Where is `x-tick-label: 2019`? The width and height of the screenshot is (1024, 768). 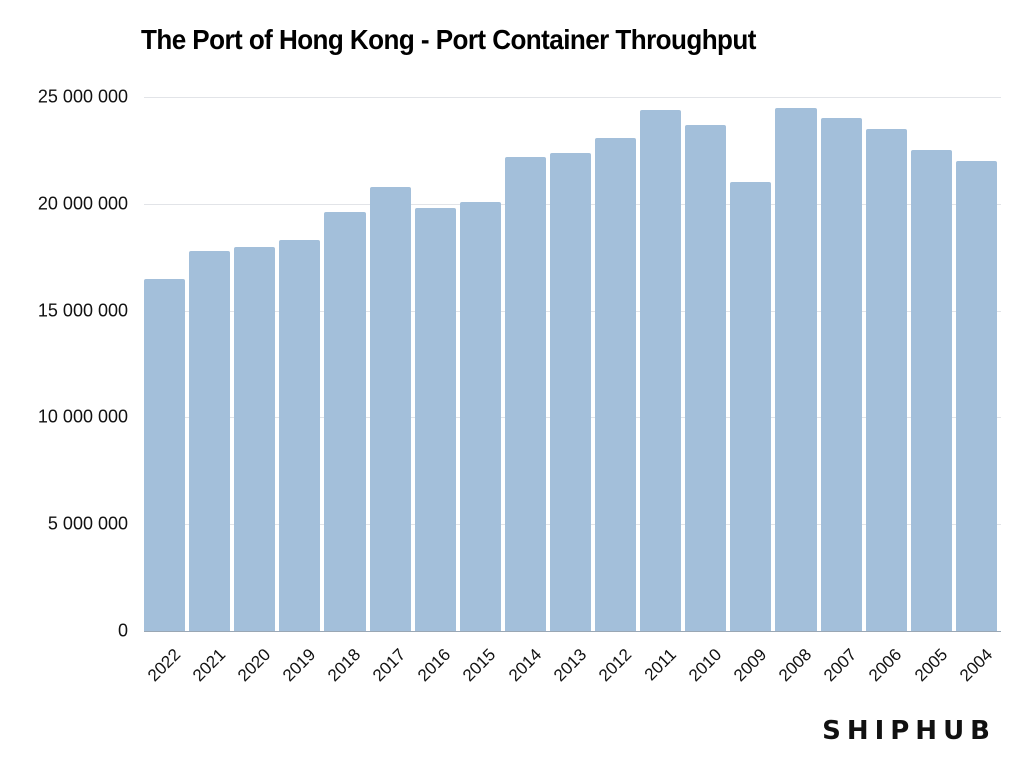 x-tick-label: 2019 is located at coordinates (299, 665).